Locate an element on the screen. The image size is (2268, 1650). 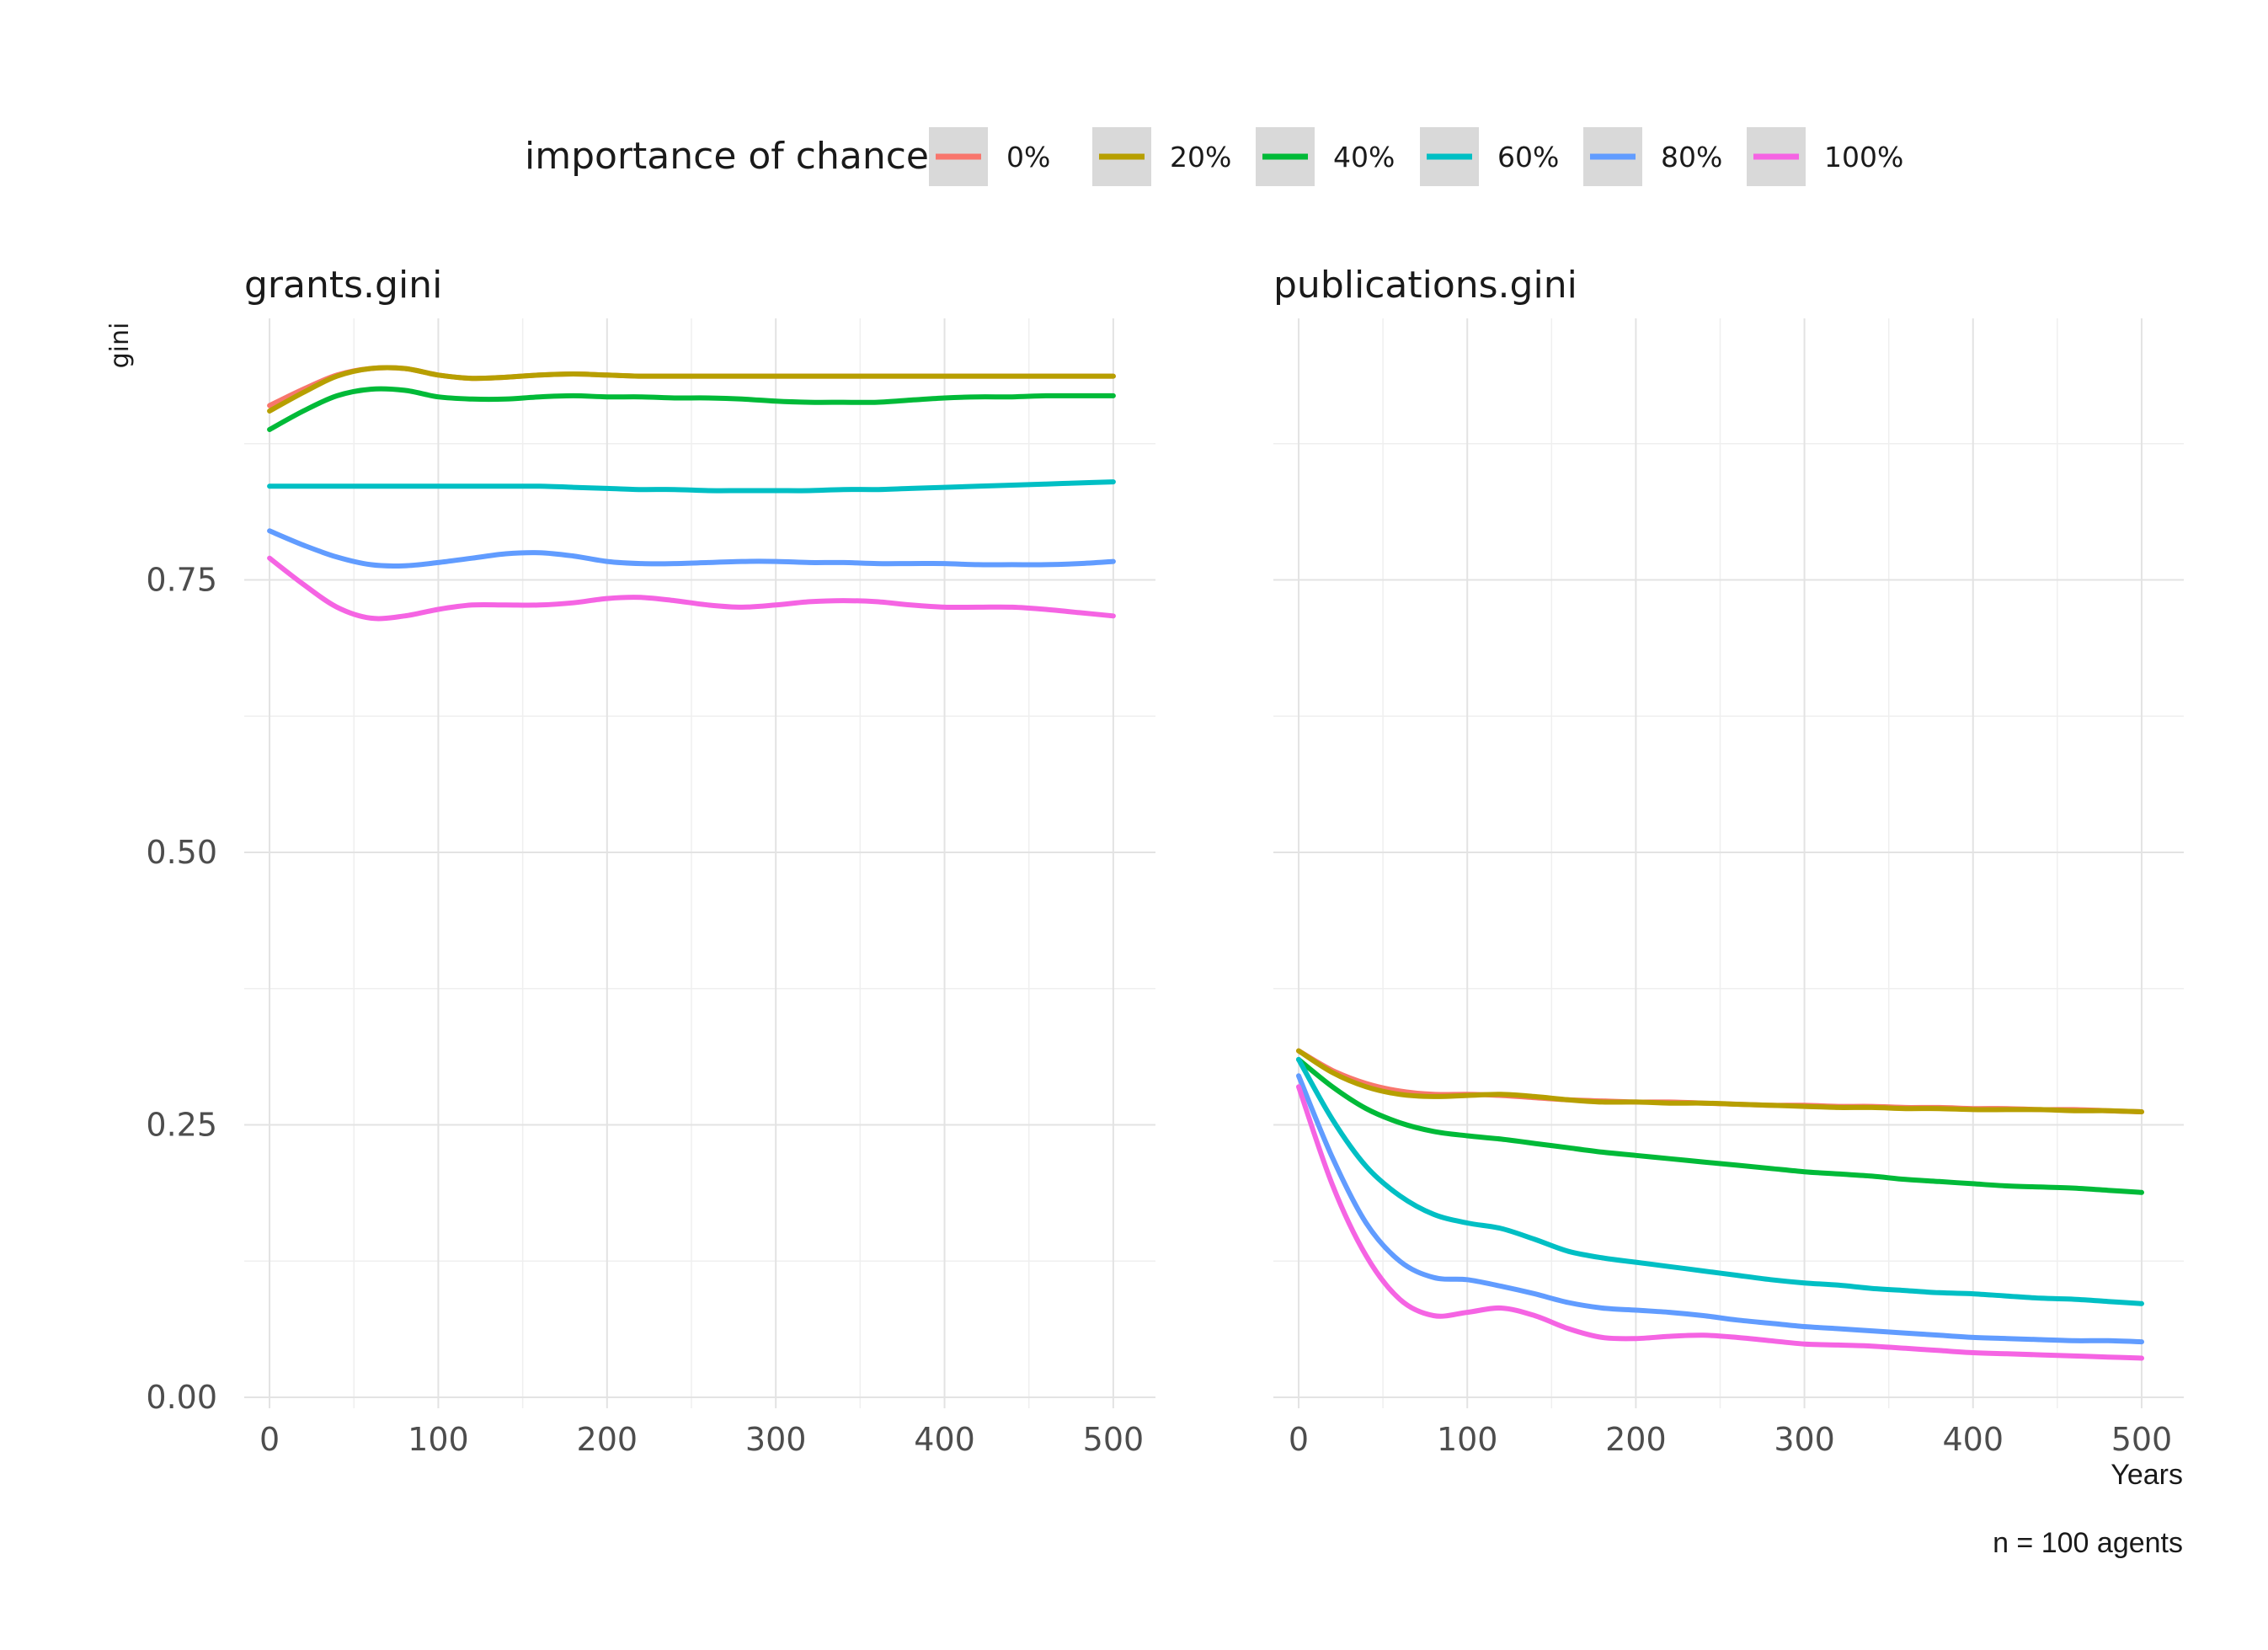
legend-title: importance of chance is located at coordinates (727, 156).